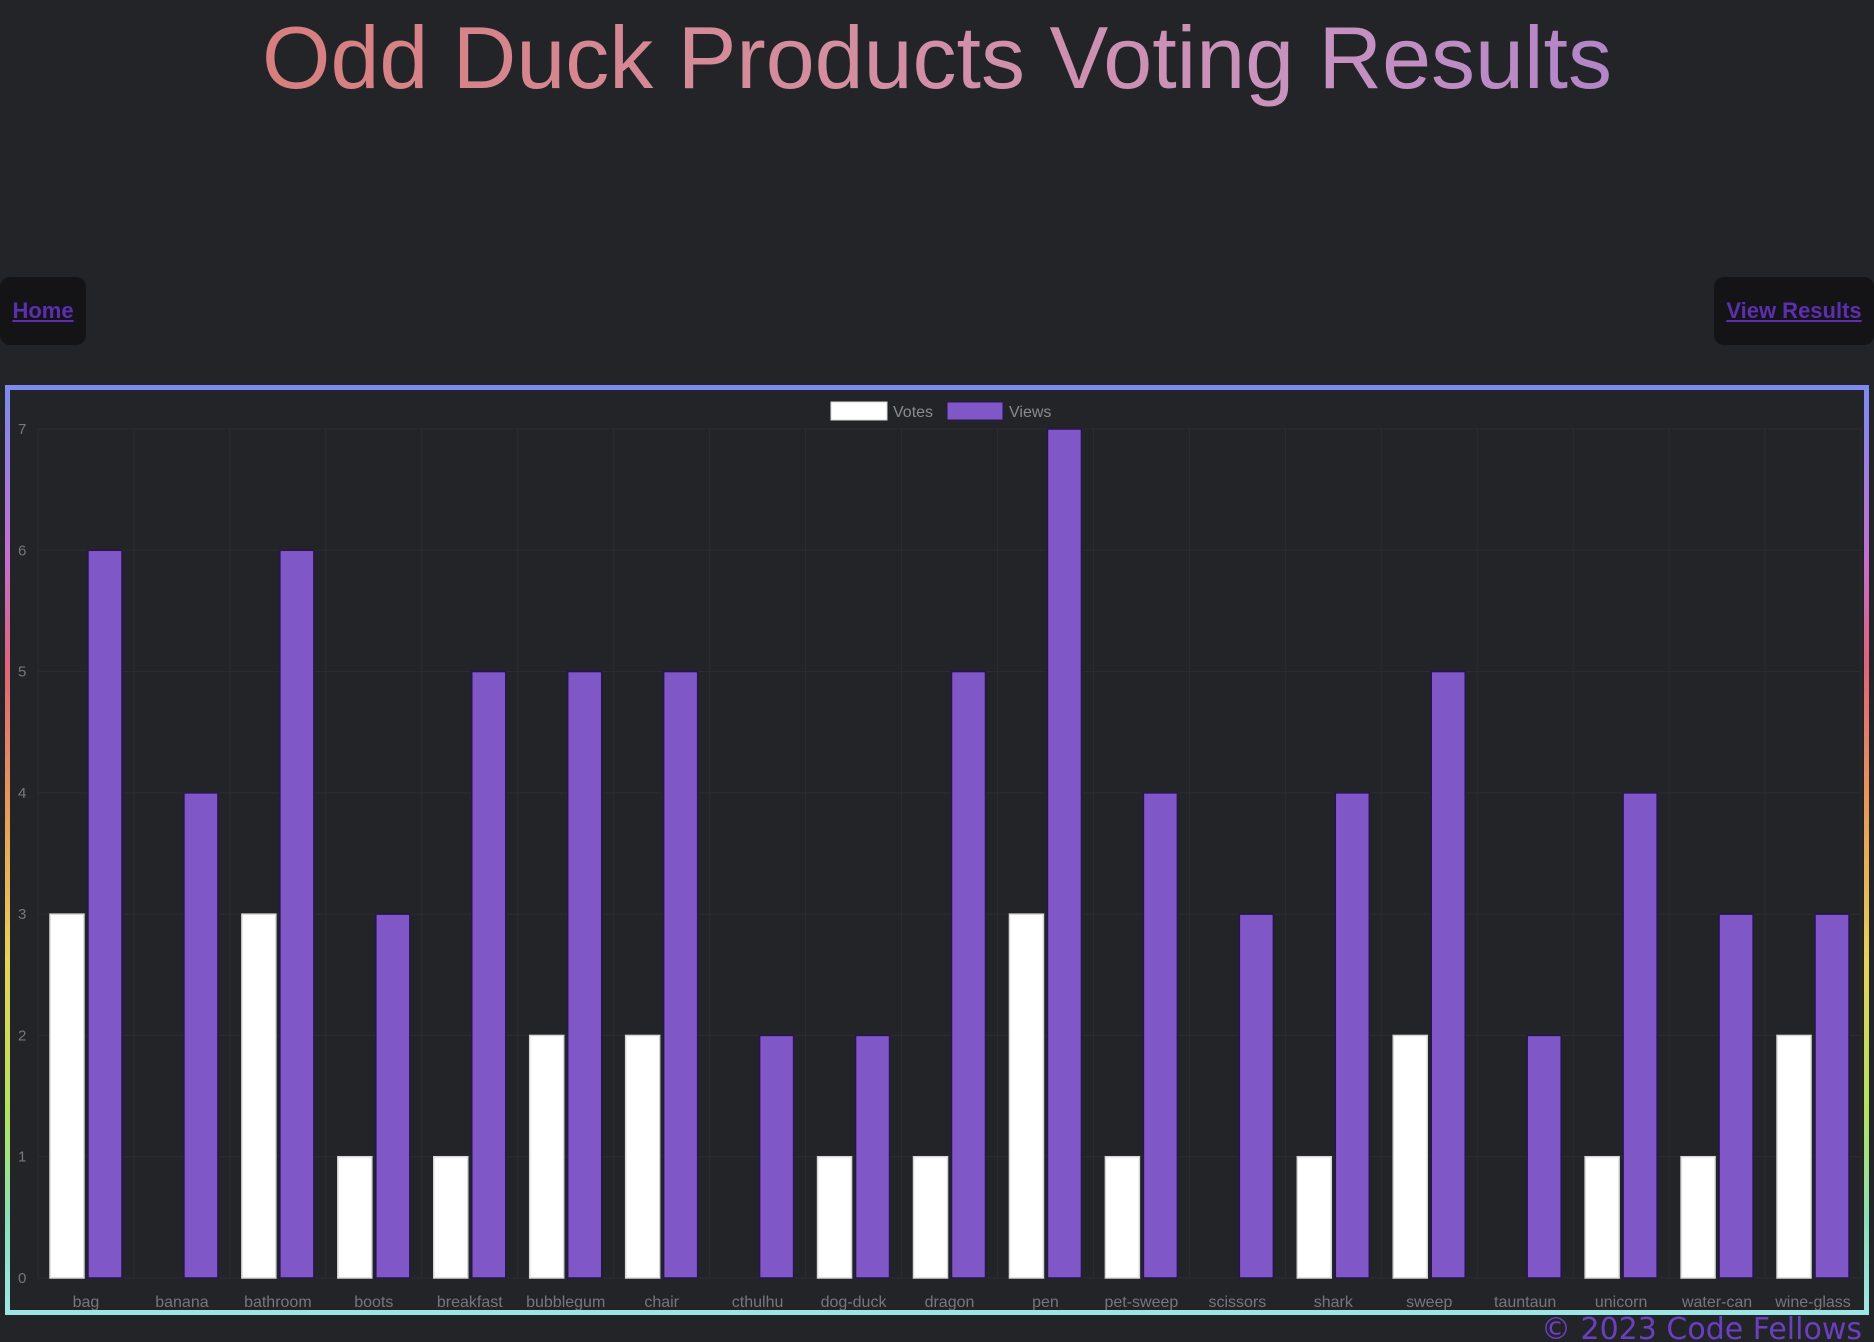 This screenshot has height=1342, width=1874. Describe the element at coordinates (1812, 1302) in the screenshot. I see `x-tick-label: wine-glass` at that location.